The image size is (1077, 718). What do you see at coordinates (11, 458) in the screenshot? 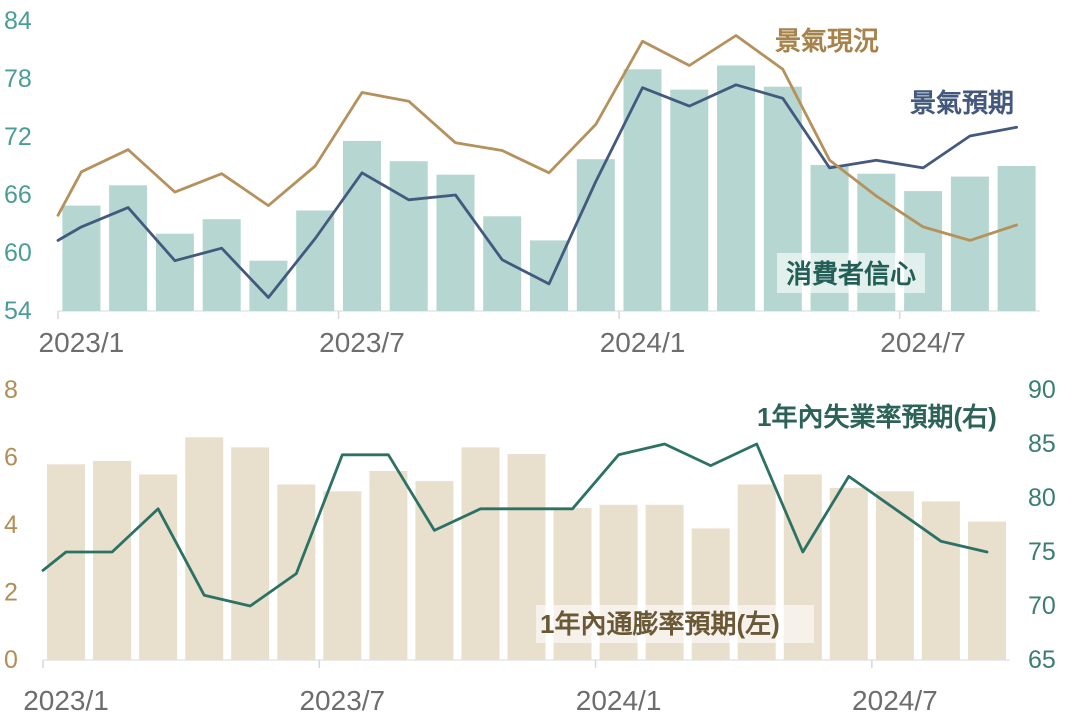
I see `y-axis-label-left: 6` at bounding box center [11, 458].